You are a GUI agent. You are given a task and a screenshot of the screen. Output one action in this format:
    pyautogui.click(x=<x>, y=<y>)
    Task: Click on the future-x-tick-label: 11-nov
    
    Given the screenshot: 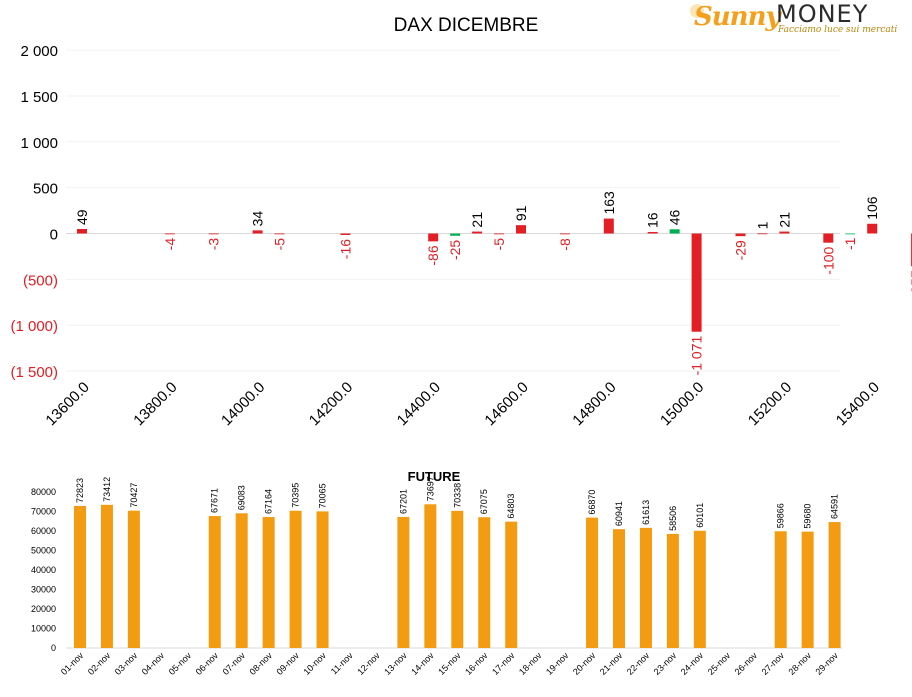 What is the action you would take?
    pyautogui.click(x=342, y=663)
    